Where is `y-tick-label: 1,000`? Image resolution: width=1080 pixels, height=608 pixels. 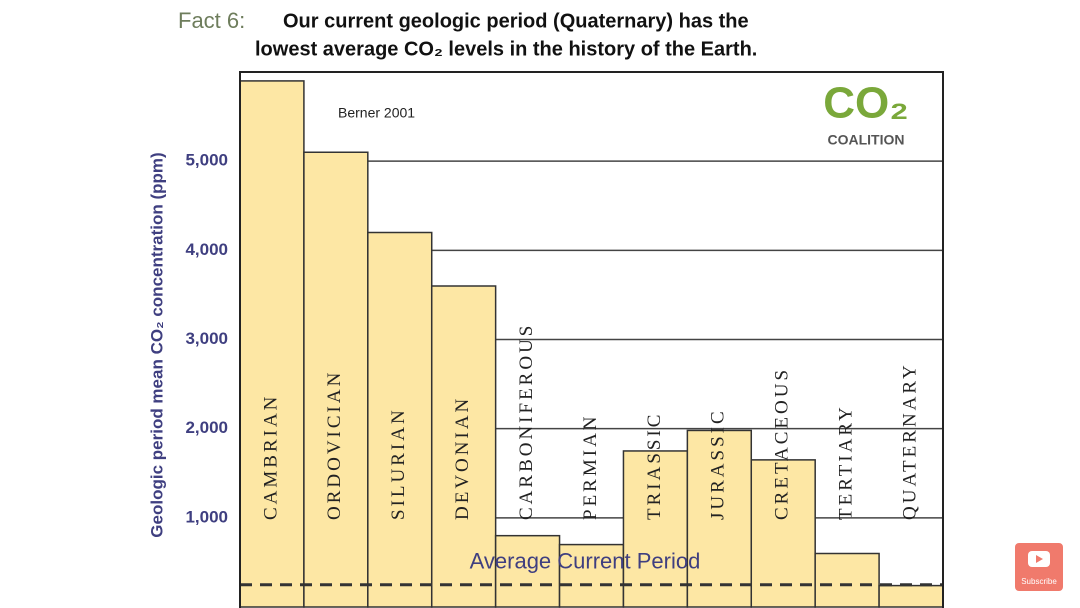 y-tick-label: 1,000 is located at coordinates (206, 516).